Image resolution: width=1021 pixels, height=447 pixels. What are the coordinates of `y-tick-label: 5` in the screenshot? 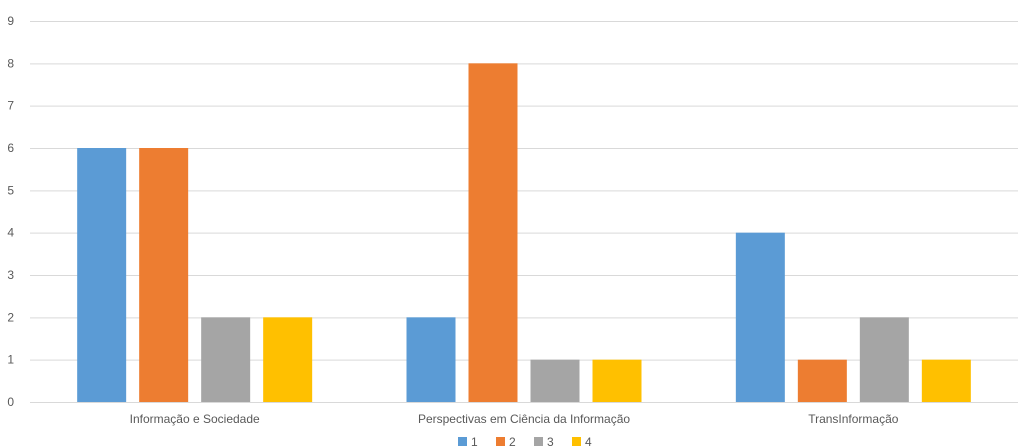 It's located at (10, 190).